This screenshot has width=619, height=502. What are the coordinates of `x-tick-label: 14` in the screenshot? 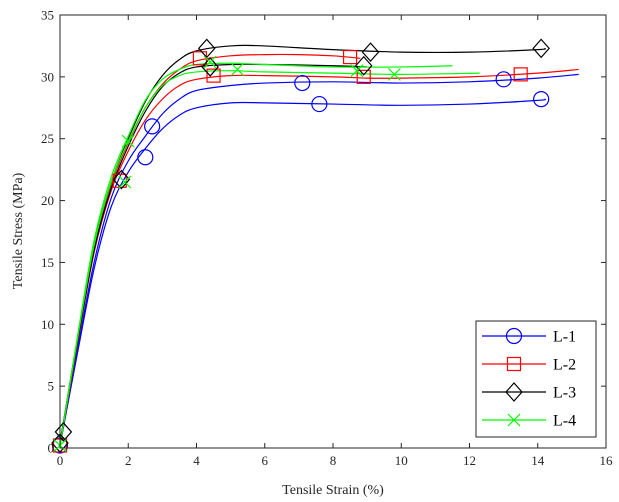 It's located at (538, 460).